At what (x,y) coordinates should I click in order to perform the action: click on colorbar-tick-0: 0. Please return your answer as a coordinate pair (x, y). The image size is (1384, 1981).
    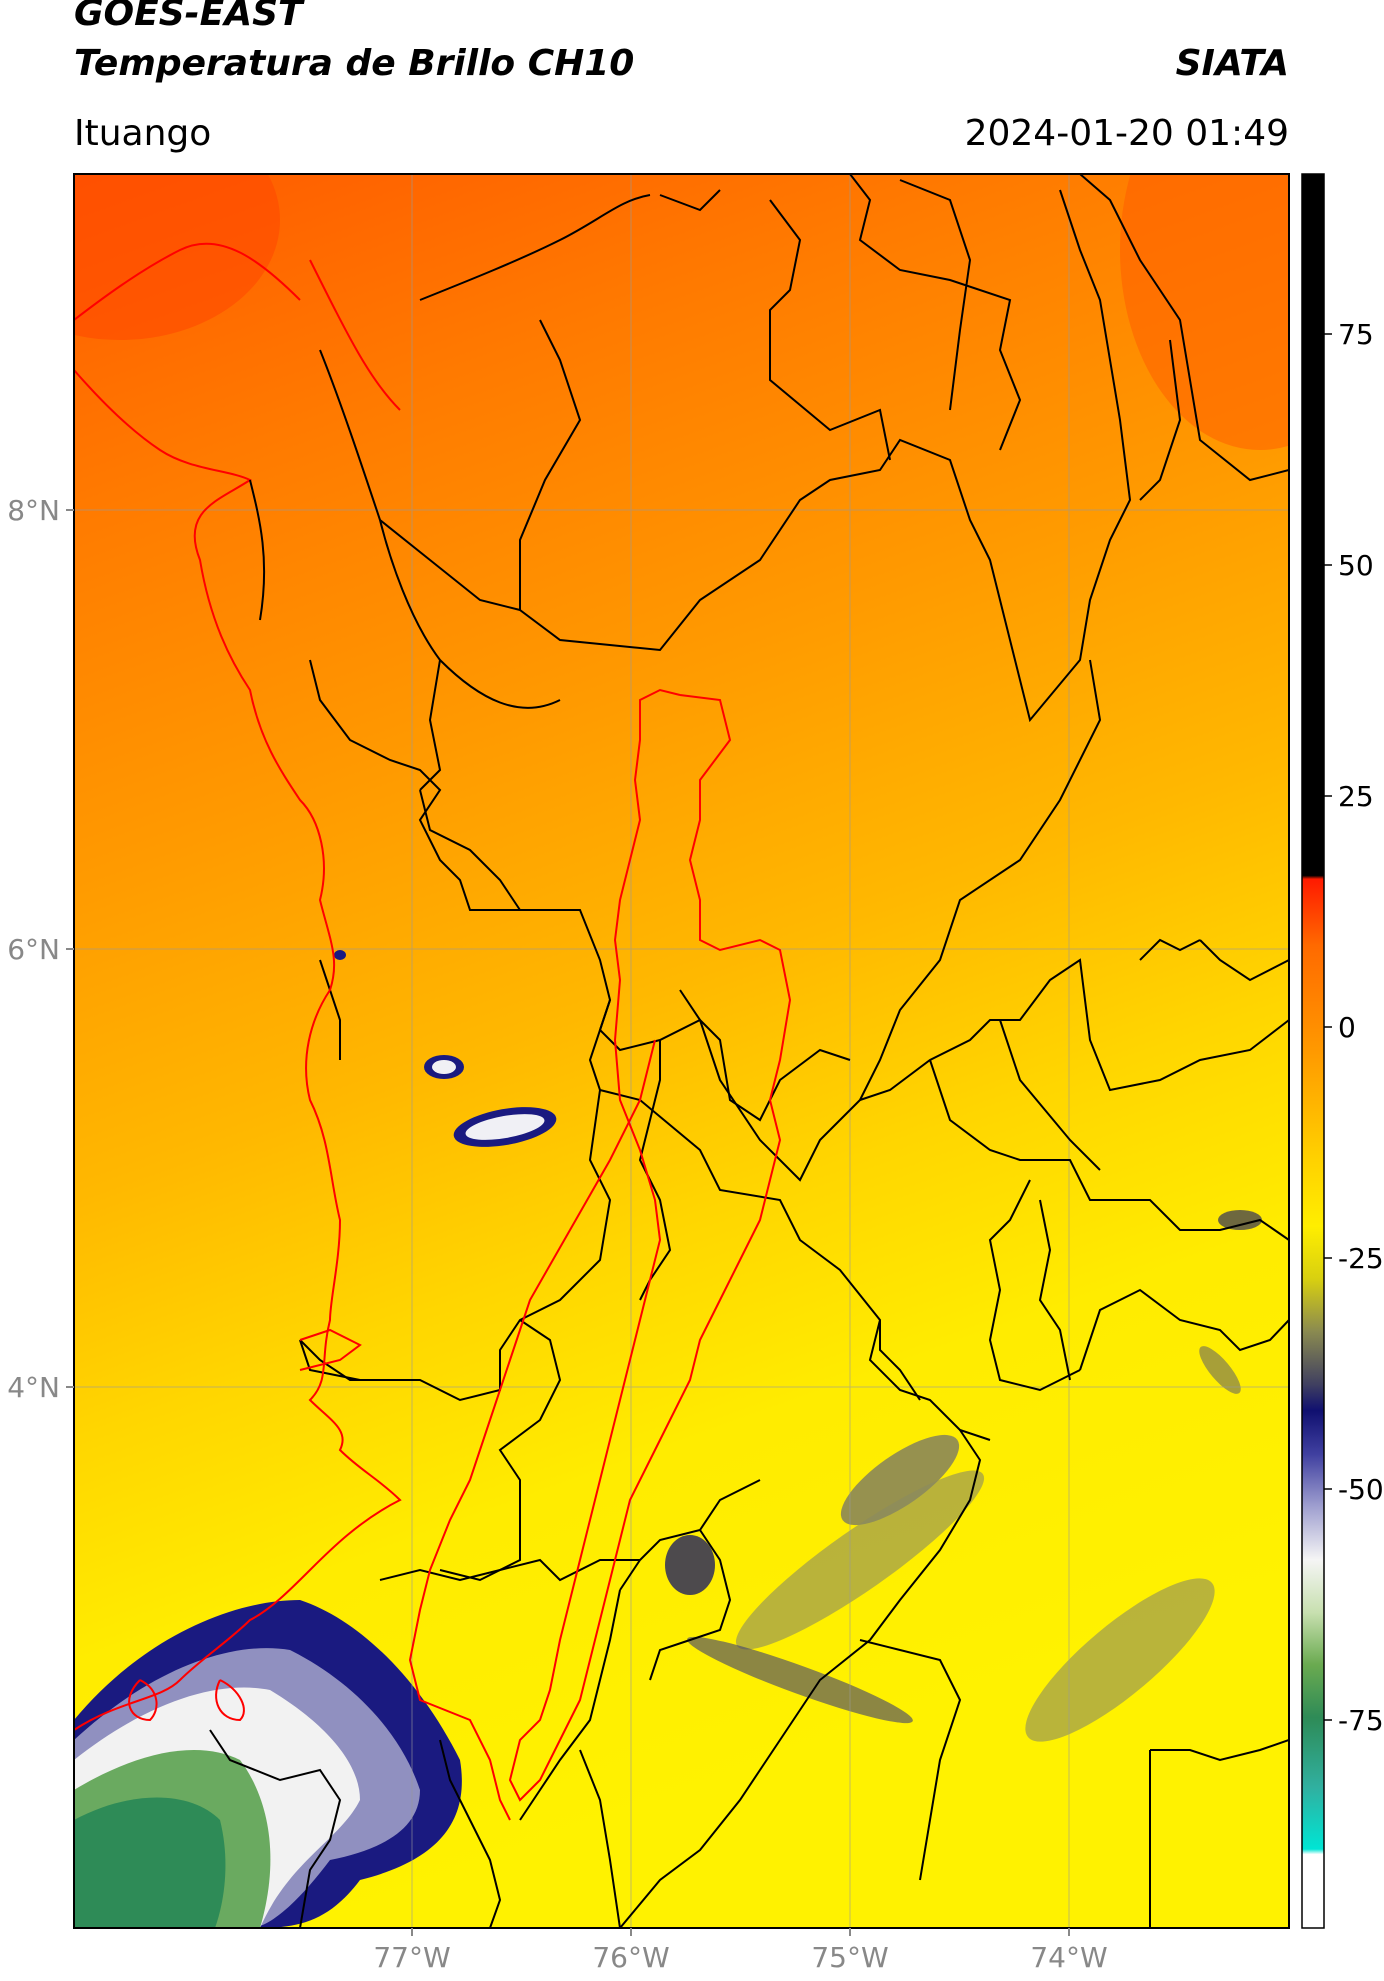
    Looking at the image, I should click on (1347, 1027).